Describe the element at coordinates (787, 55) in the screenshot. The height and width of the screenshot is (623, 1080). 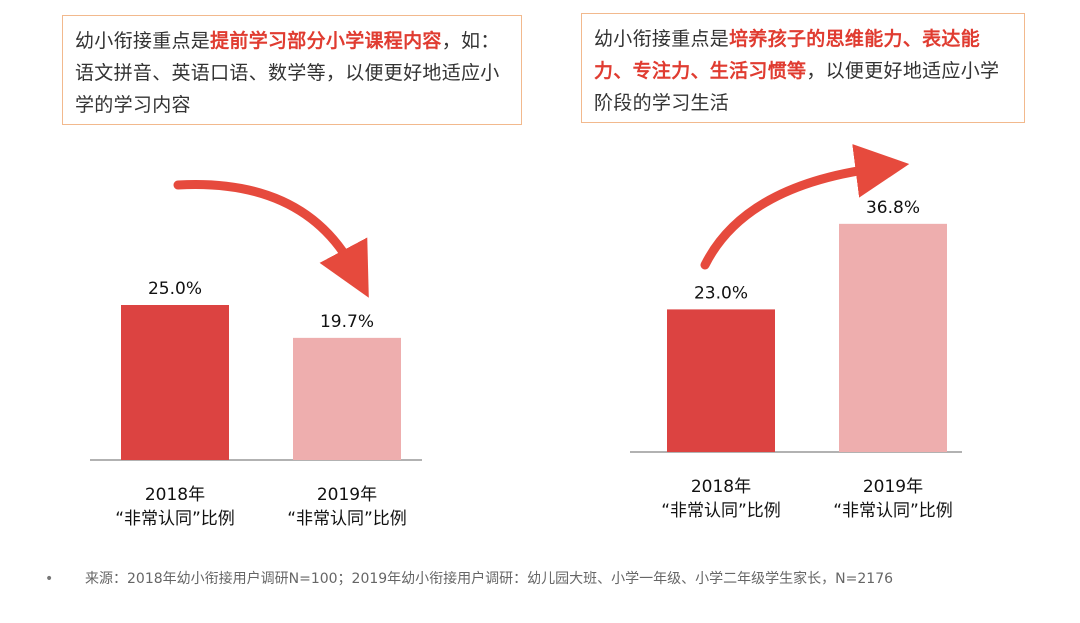
I see `callout-right-highlight: 培养孩子的思维能力、表达能力、专注力、生活习惯等` at that location.